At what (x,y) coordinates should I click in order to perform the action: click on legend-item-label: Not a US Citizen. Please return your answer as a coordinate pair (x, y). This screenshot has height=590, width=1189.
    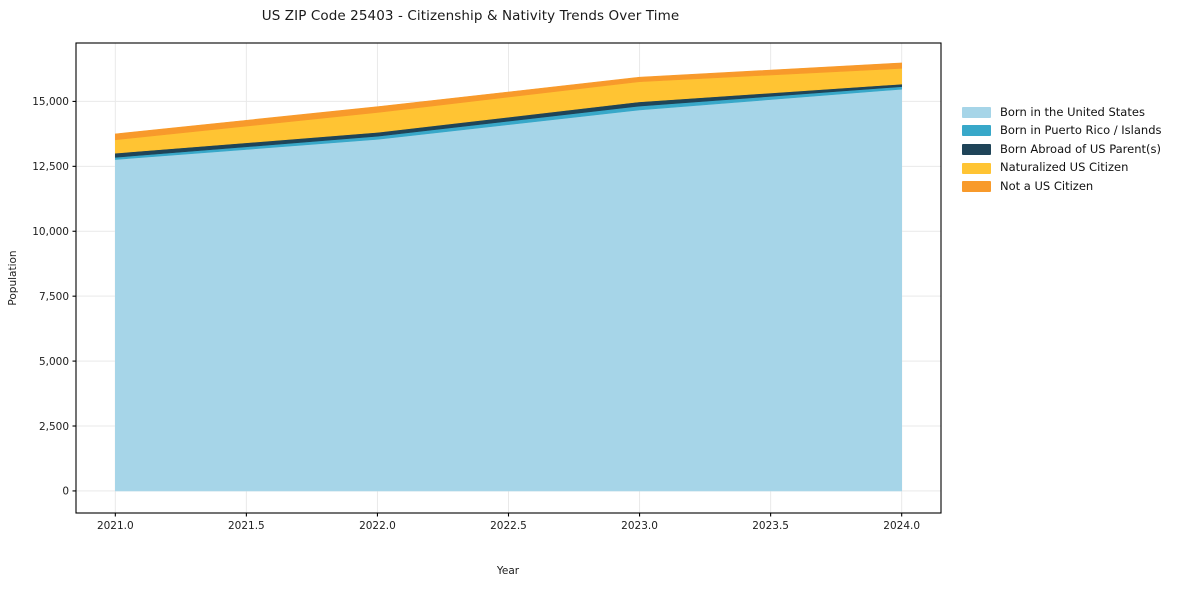
    Looking at the image, I should click on (1047, 185).